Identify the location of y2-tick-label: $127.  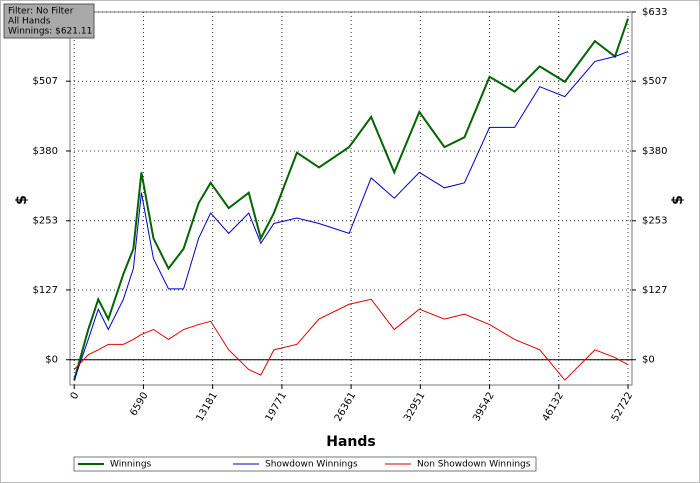
(654, 290).